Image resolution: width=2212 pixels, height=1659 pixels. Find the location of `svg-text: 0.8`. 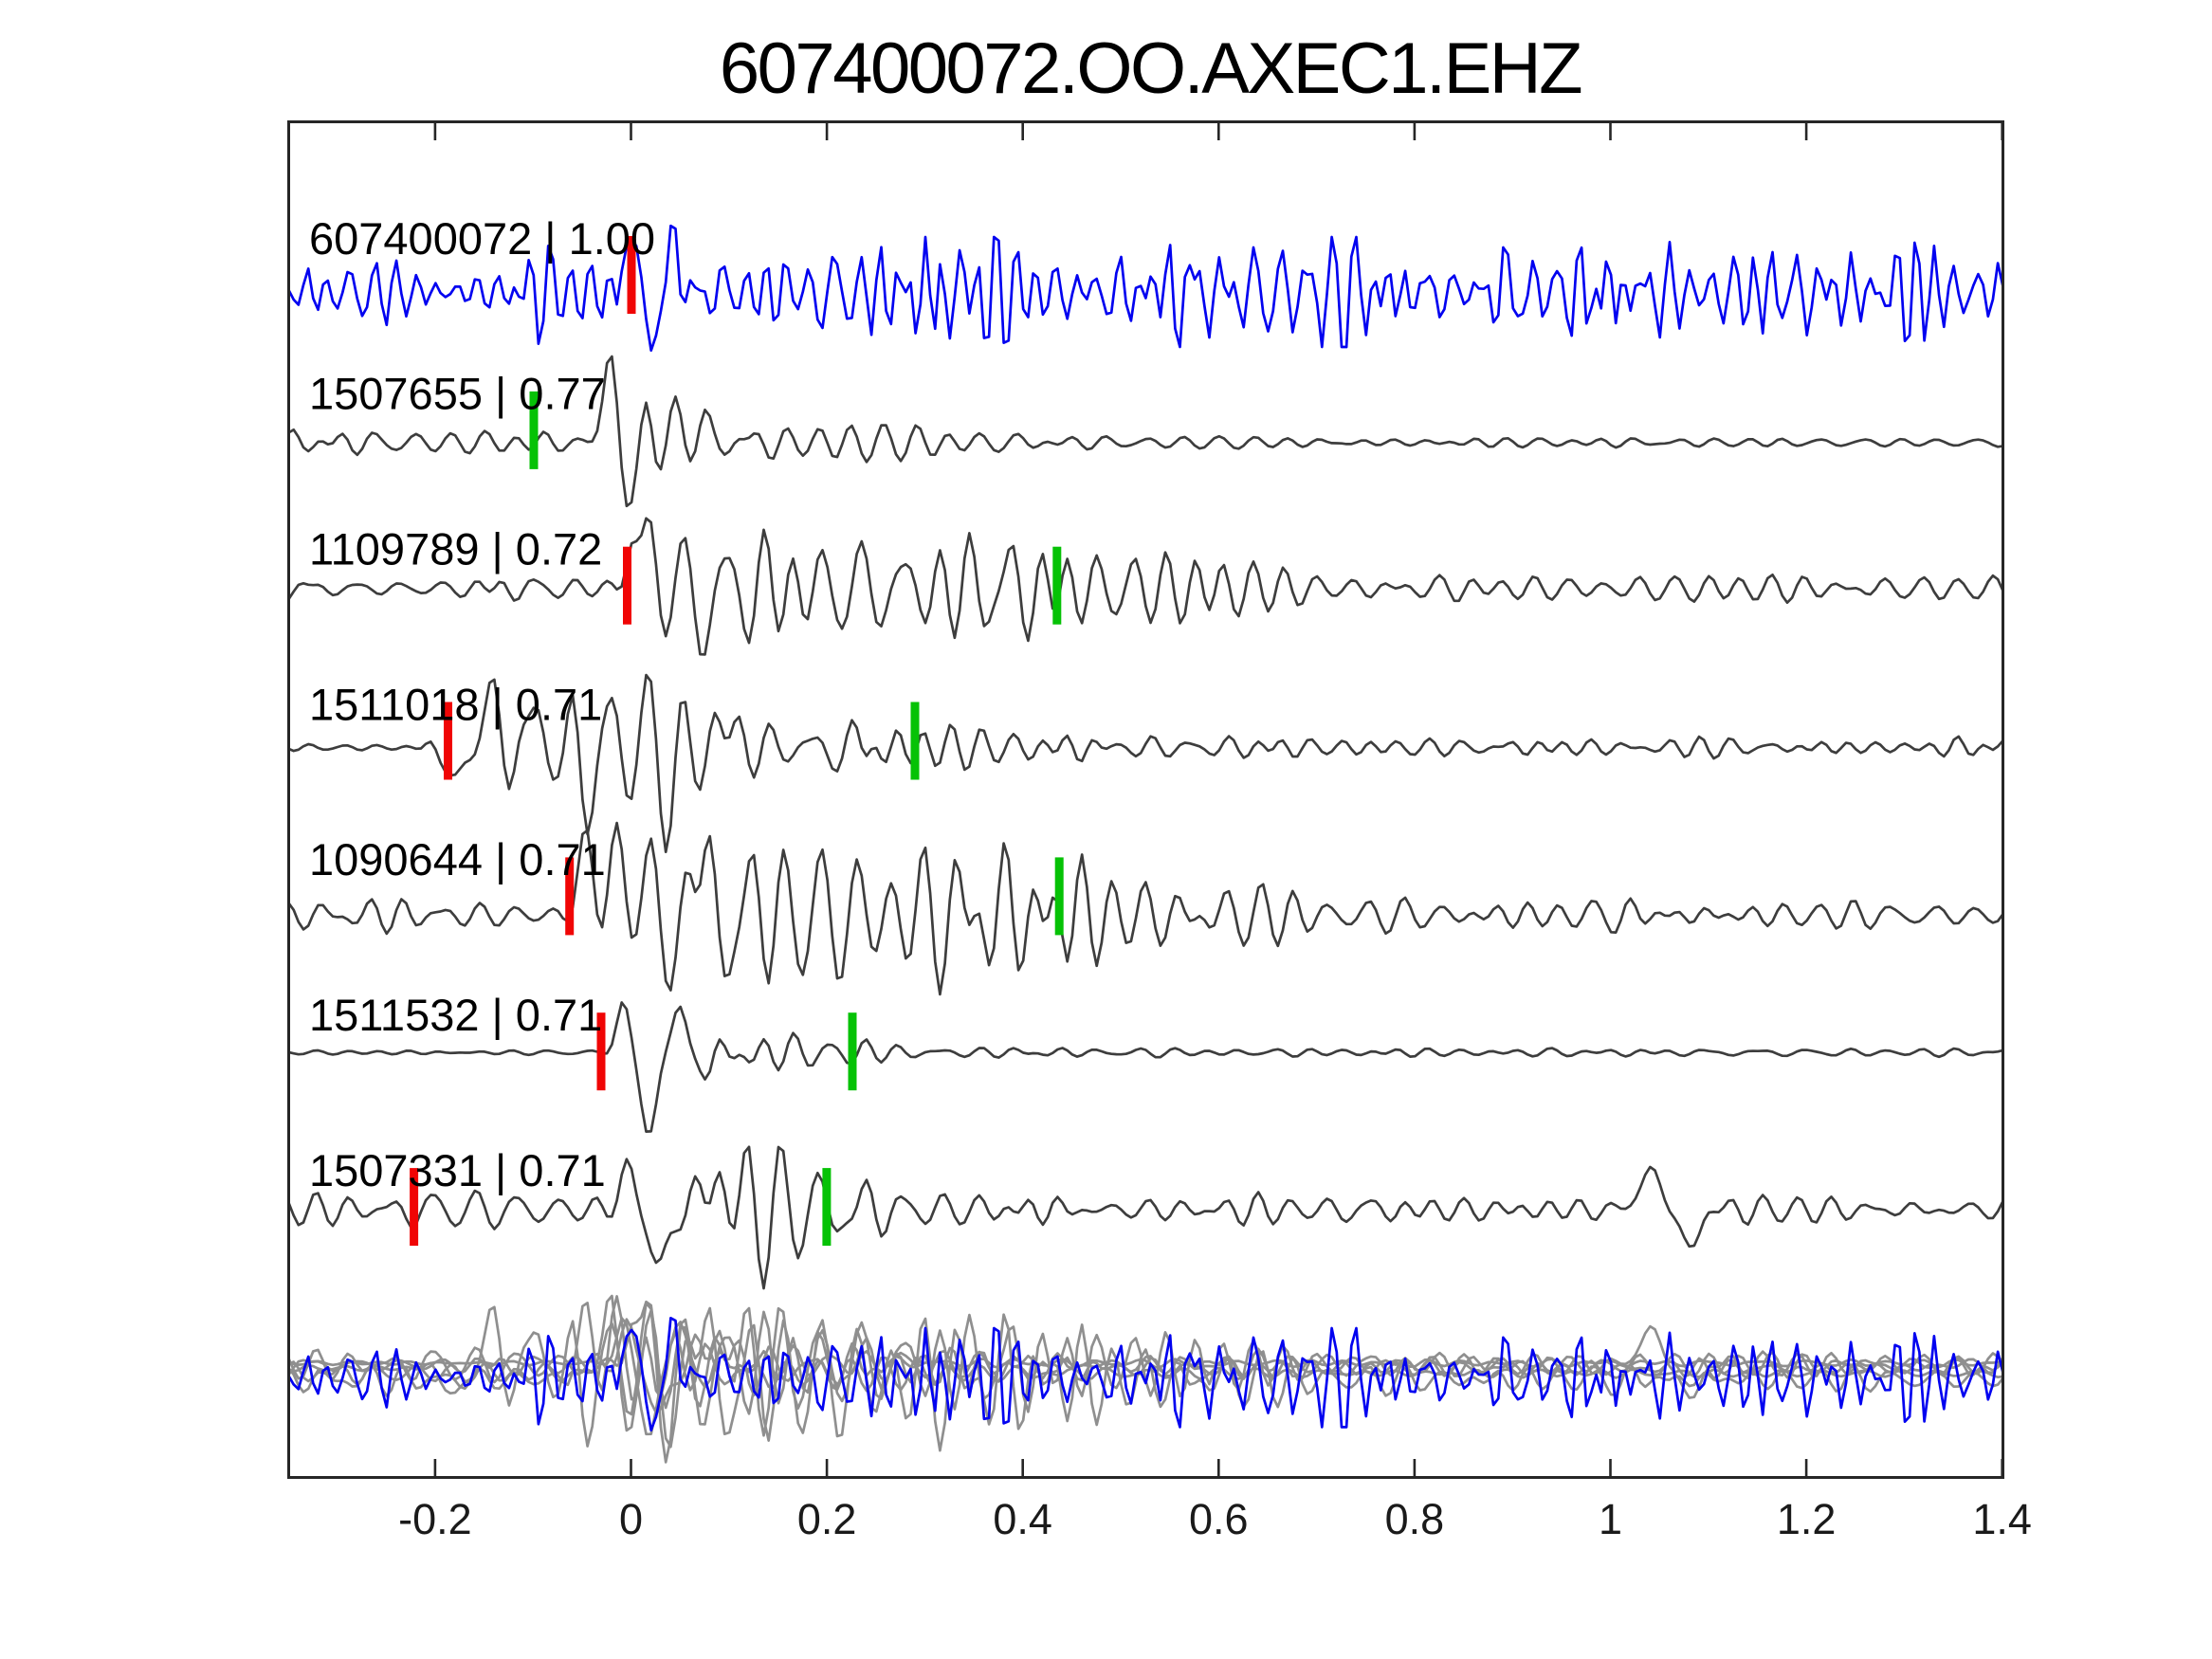

svg-text: 0.8 is located at coordinates (1415, 1519).